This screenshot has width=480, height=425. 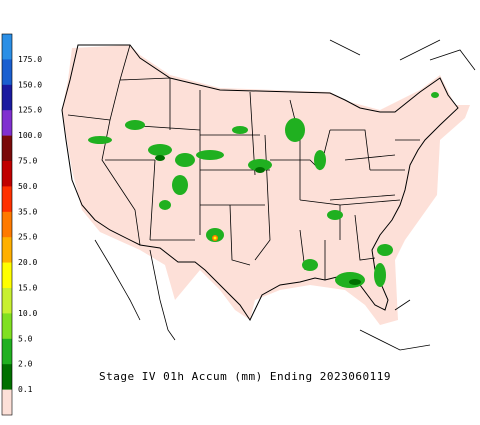 I want to click on legend-label: 150.0, so click(x=30, y=84).